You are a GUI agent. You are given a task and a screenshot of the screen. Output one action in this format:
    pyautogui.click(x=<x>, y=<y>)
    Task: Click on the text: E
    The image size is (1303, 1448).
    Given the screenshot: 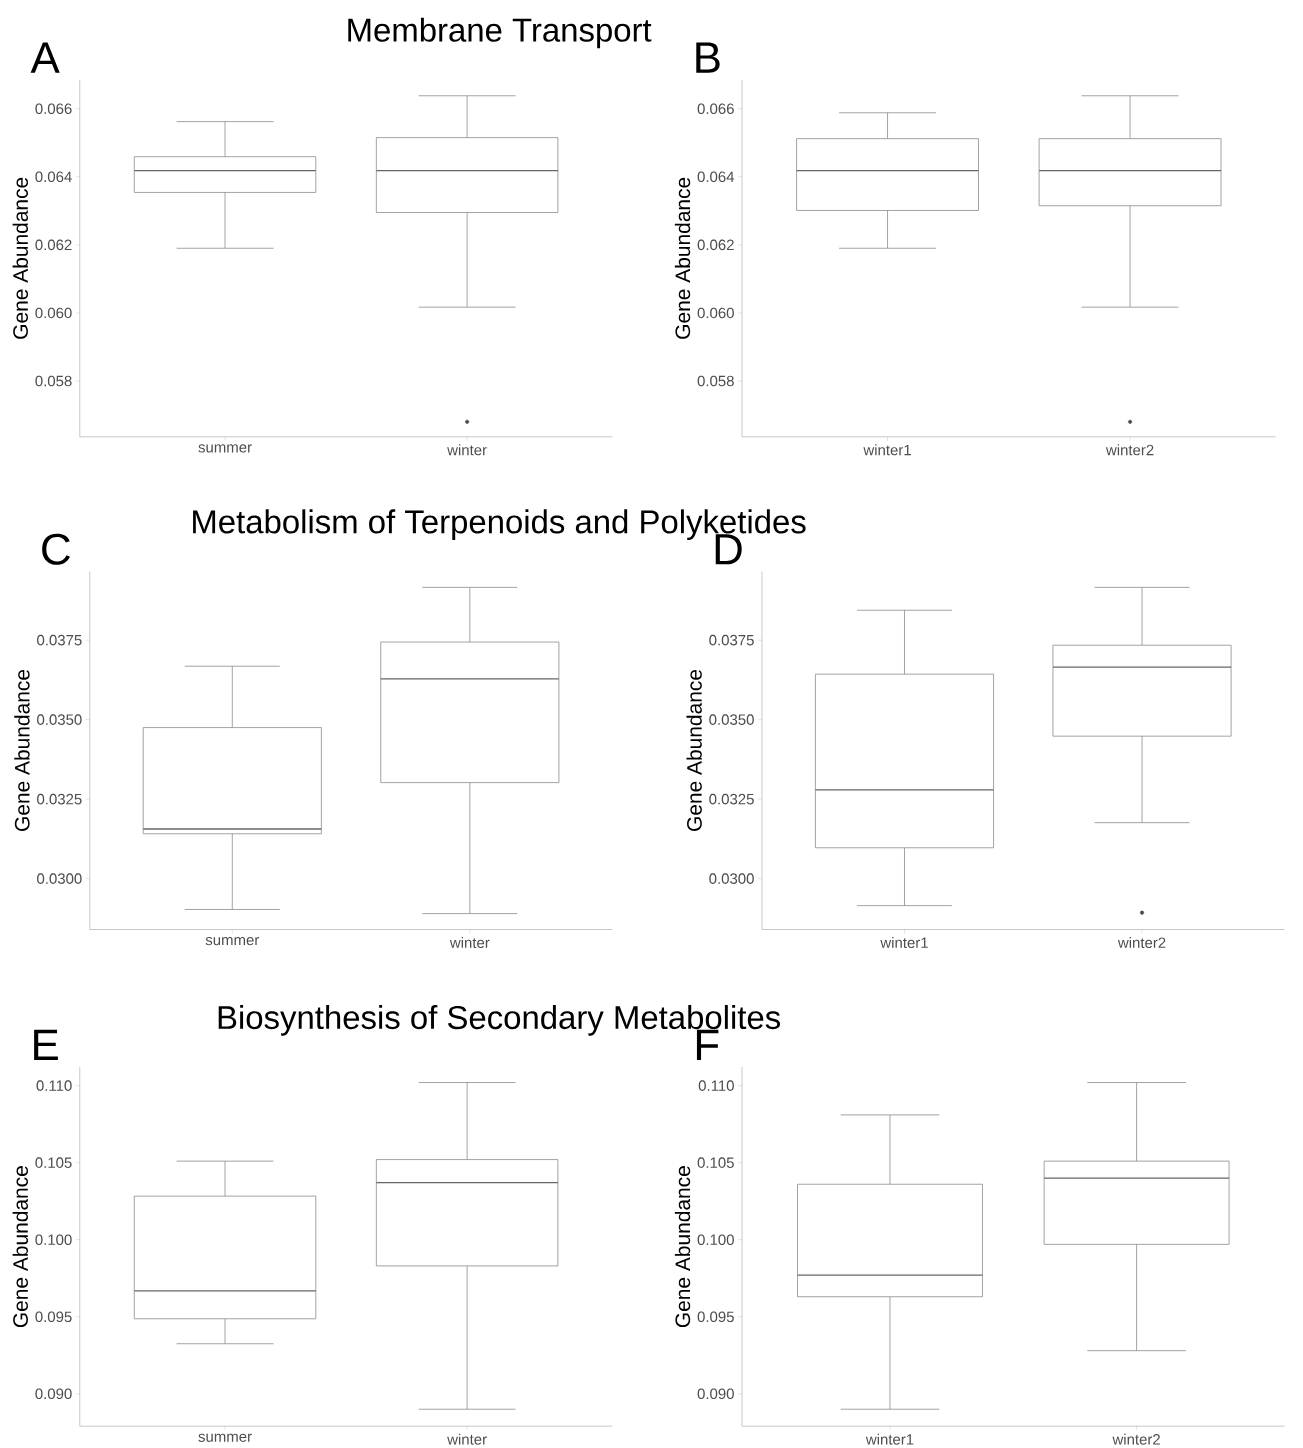 What is the action you would take?
    pyautogui.click(x=46, y=1044)
    